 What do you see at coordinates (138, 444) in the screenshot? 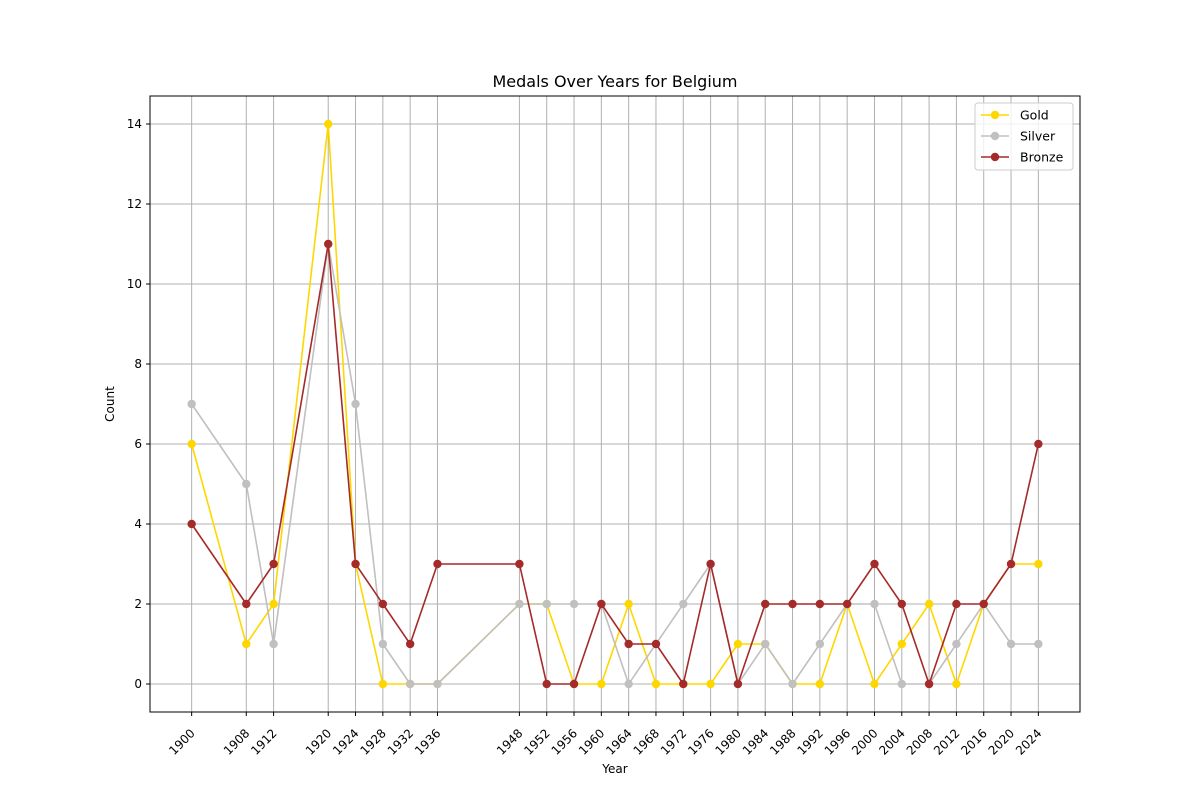
I see `y-tick-label: 6` at bounding box center [138, 444].